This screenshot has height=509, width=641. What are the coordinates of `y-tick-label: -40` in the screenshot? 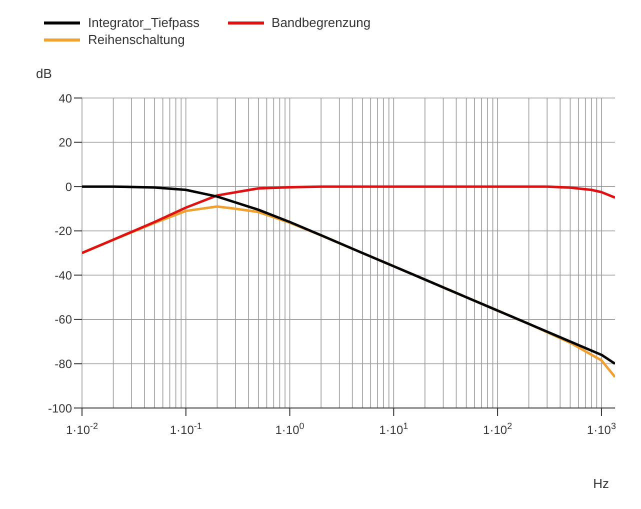 It's located at (63, 275).